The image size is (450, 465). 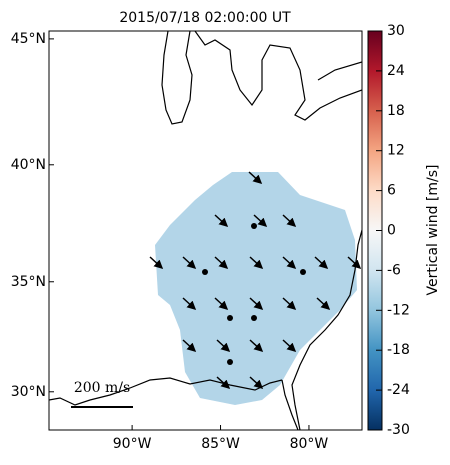 I want to click on colorbar-tick-label: 18, so click(x=396, y=111).